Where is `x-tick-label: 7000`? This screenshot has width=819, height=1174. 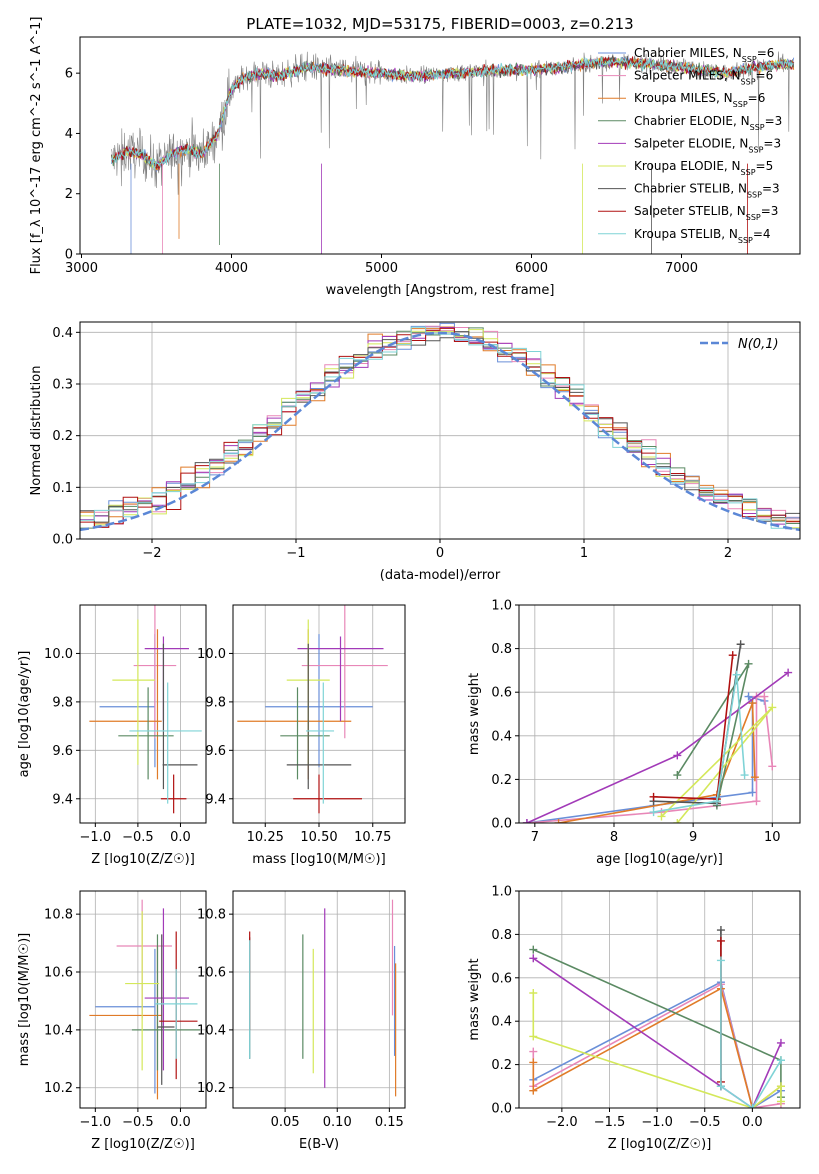
x-tick-label: 7000 is located at coordinates (681, 268).